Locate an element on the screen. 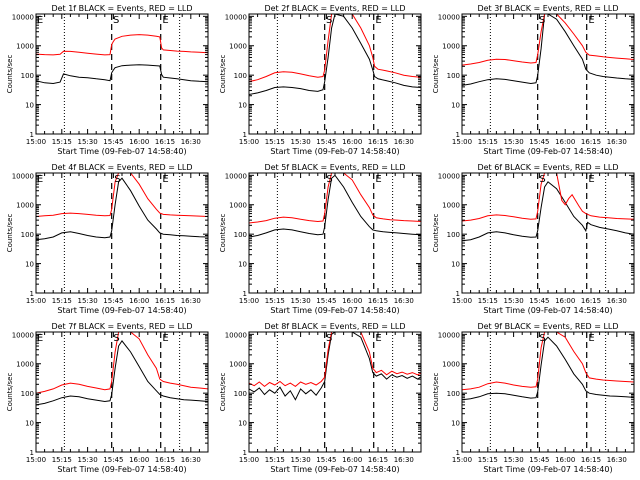  chart-title: Det 7f BLACK = Events, RED = LLD is located at coordinates (121, 326).